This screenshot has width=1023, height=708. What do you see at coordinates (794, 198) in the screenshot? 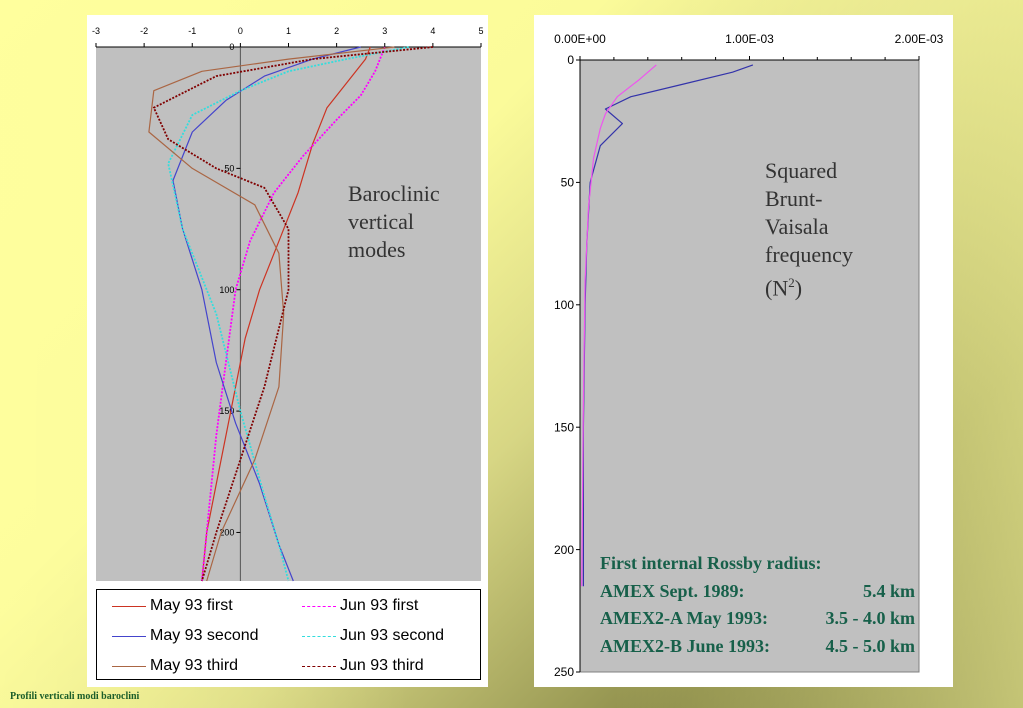
I see `annotation-line: Brunt-` at bounding box center [794, 198].